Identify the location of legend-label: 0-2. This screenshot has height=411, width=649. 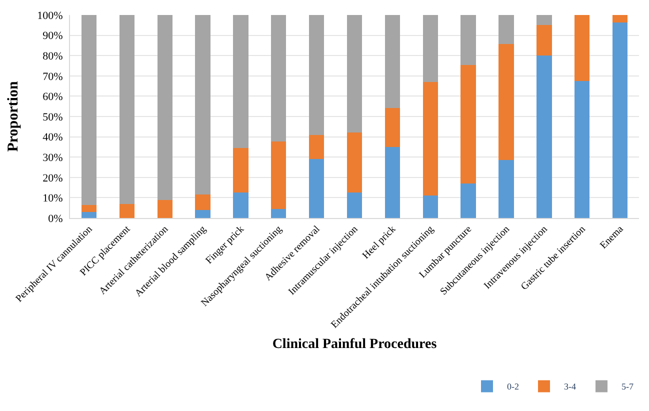
(513, 387).